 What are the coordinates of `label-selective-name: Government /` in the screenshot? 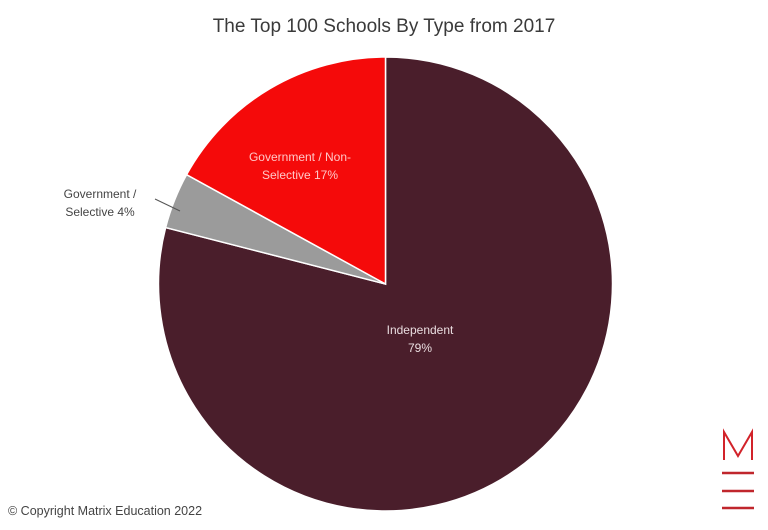 It's located at (100, 194).